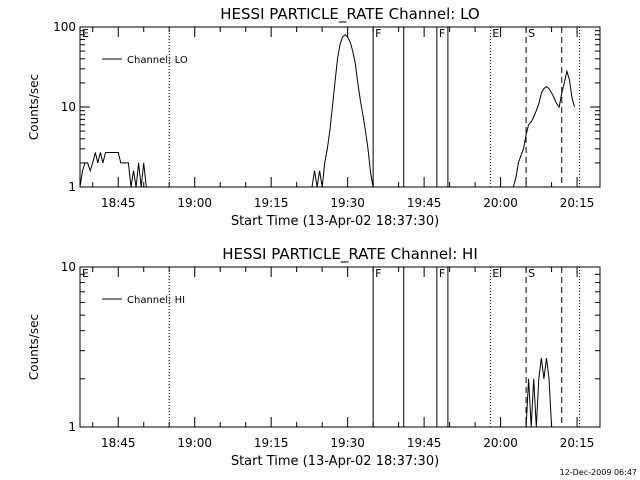 This screenshot has width=640, height=480. What do you see at coordinates (64, 27) in the screenshot?
I see `y-tick-label: 100` at bounding box center [64, 27].